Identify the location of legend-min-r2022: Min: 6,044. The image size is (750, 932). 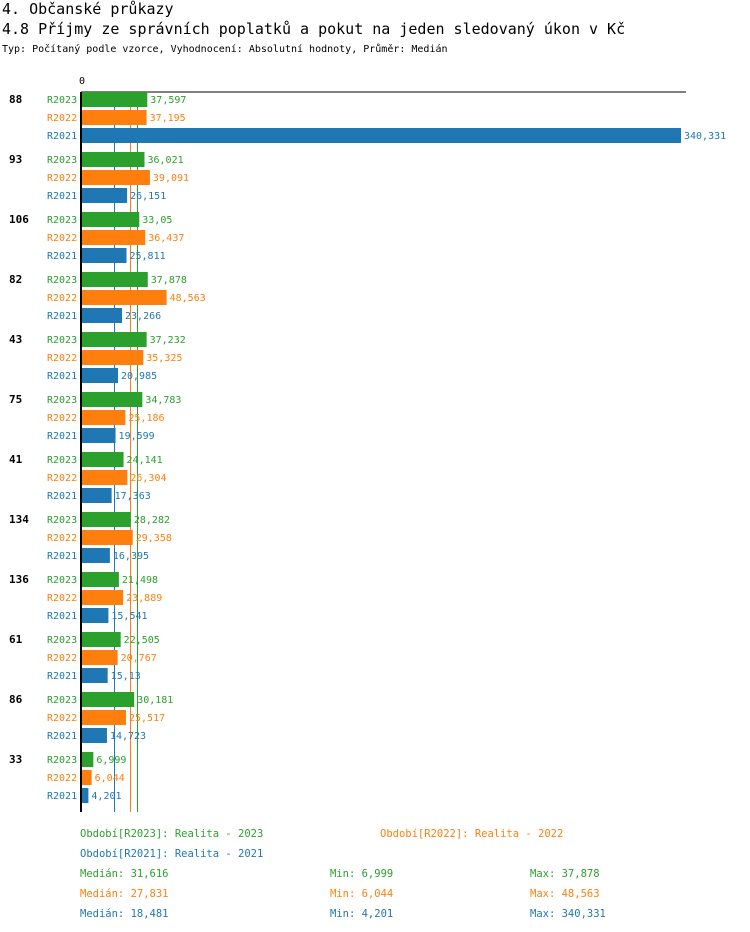
(362, 894).